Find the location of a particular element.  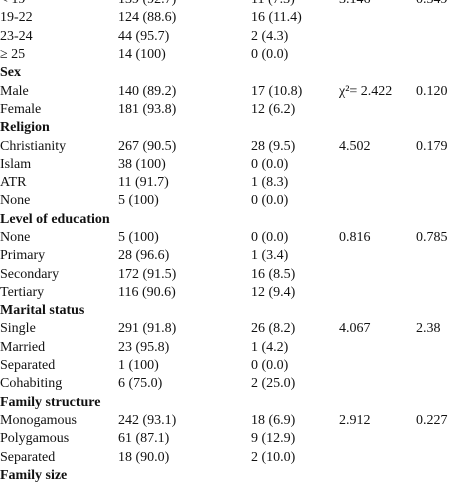

p-value: 0.120 is located at coordinates (432, 91).